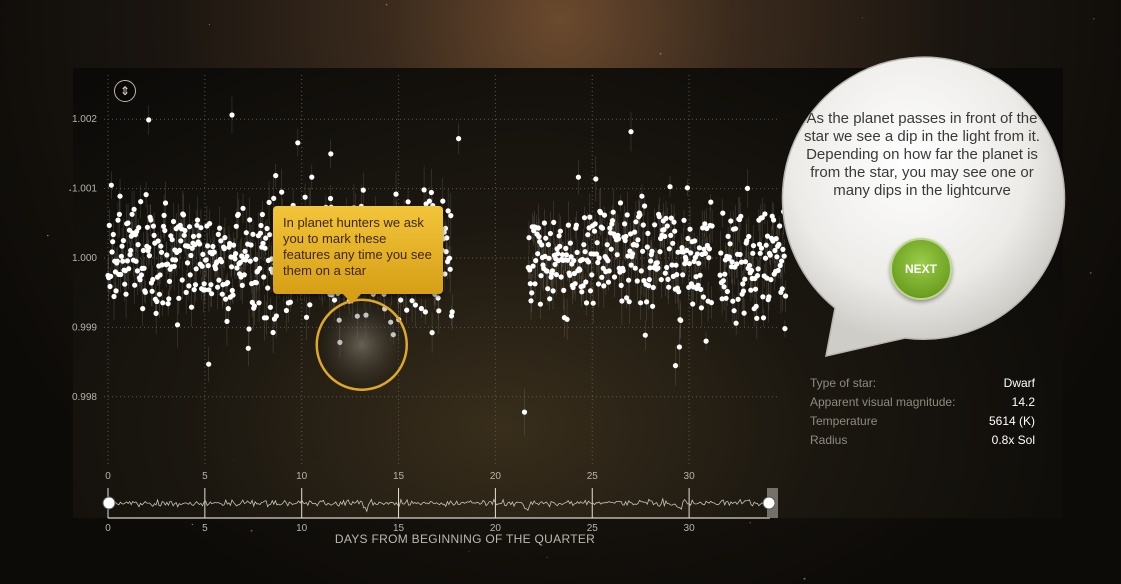 Image resolution: width=1121 pixels, height=584 pixels. Describe the element at coordinates (465, 539) in the screenshot. I see `x-axis-label: DAYS FROM BEGINNING OF THE QUARTER` at that location.